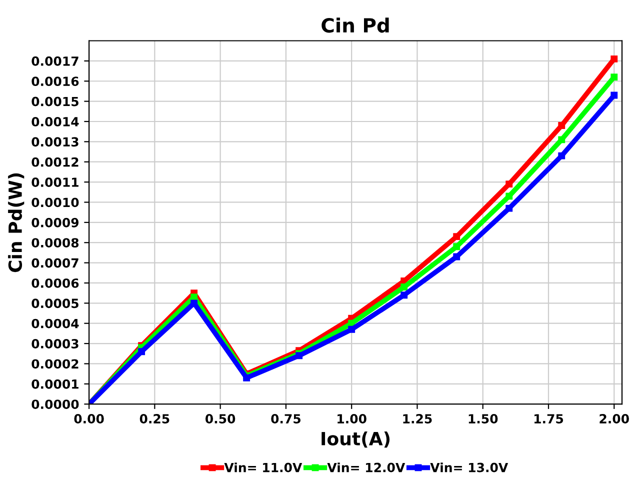 Image resolution: width=636 pixels, height=491 pixels. Describe the element at coordinates (55, 223) in the screenshot. I see `y-tick-label: 0.0009` at that location.